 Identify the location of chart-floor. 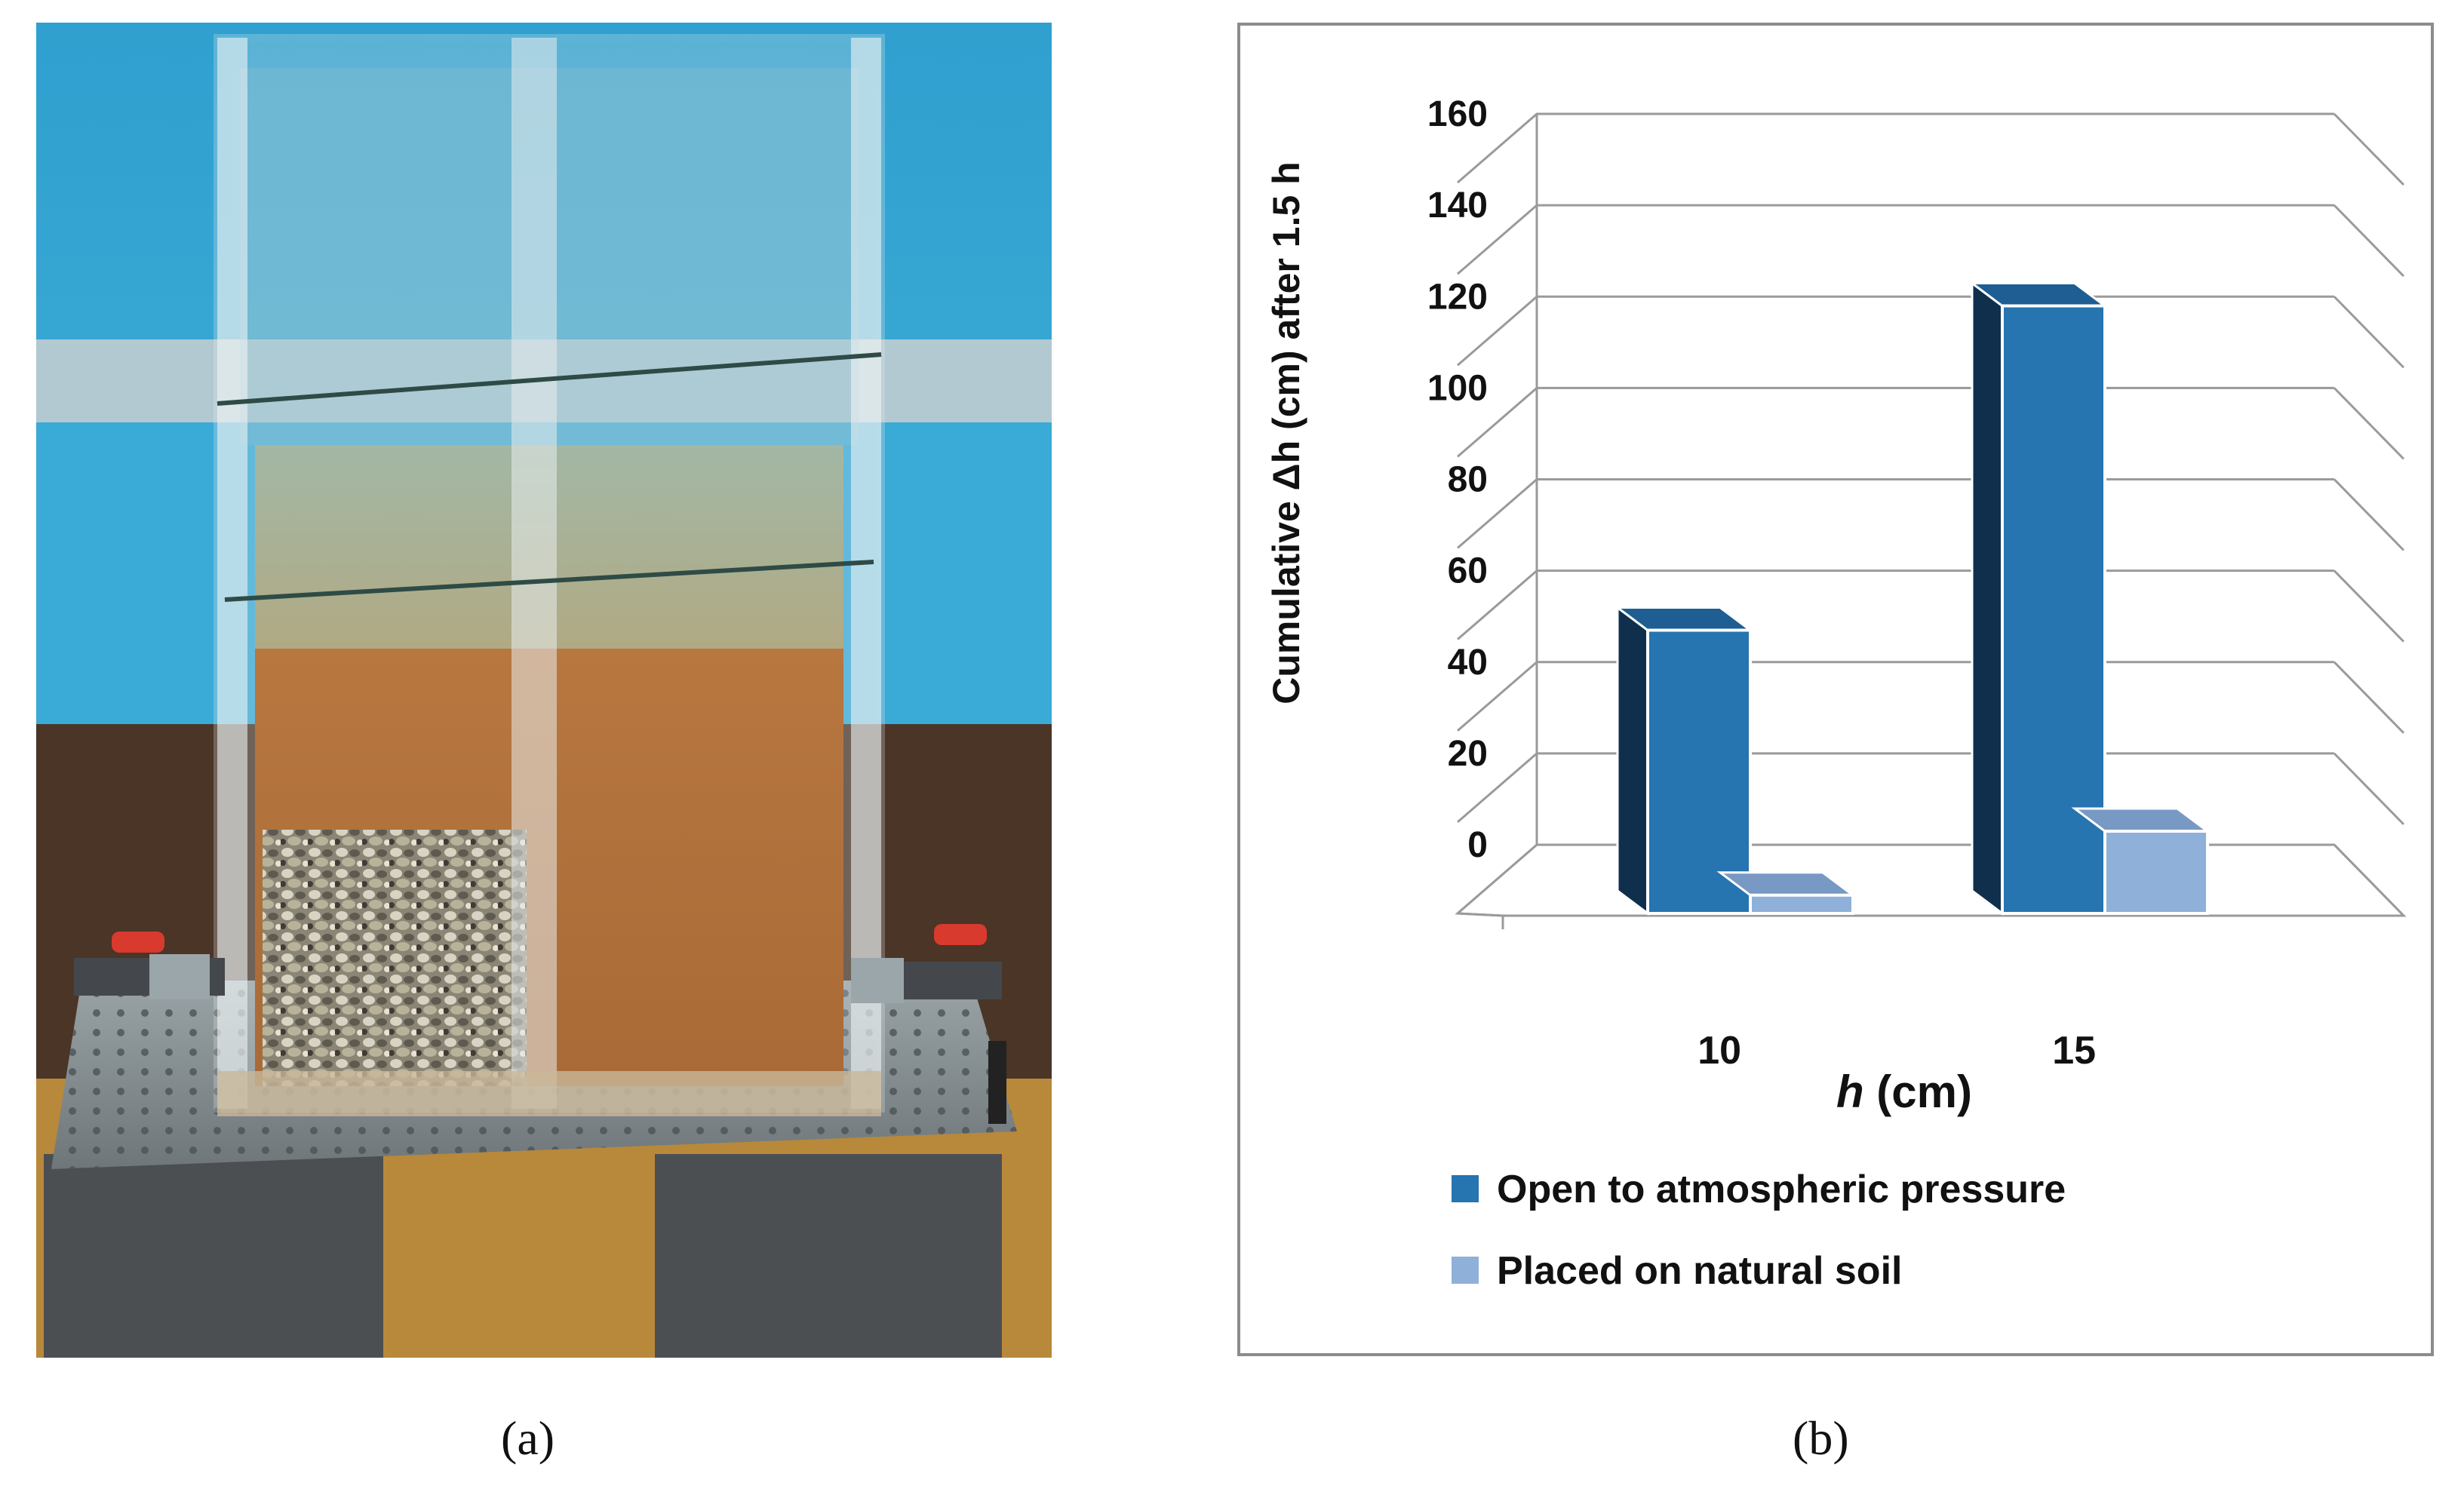
(1931, 880).